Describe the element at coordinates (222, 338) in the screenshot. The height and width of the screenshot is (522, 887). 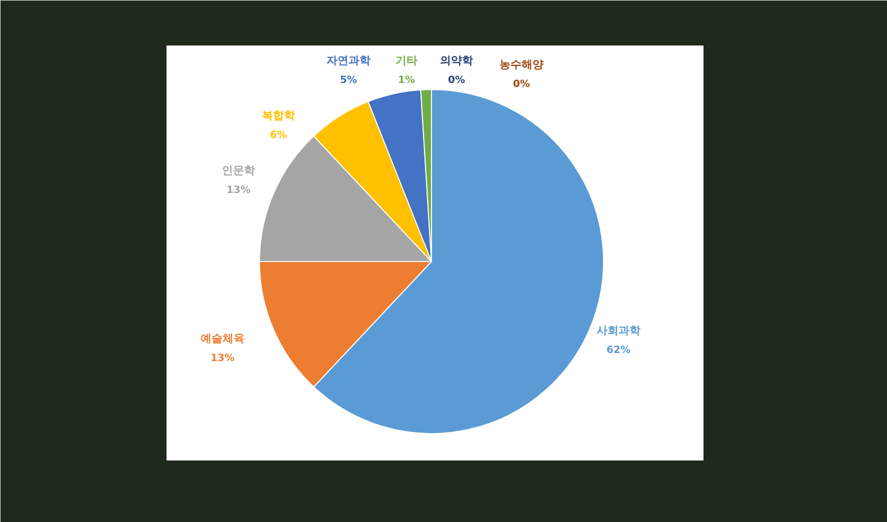
I see `slice-label: 예술체육` at that location.